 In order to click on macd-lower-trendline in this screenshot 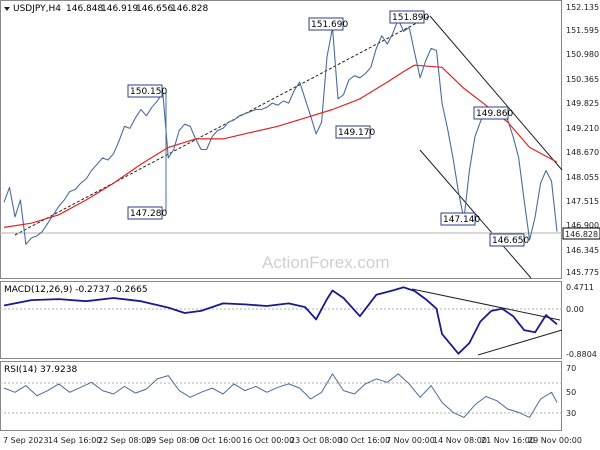, I will do `click(520, 342)`.